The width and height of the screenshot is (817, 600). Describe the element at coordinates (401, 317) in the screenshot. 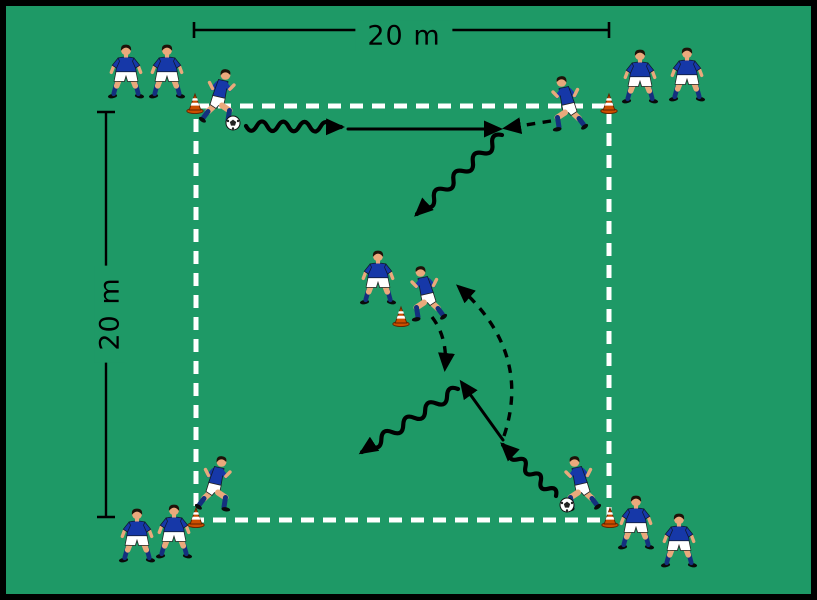

I see `cone-center` at that location.